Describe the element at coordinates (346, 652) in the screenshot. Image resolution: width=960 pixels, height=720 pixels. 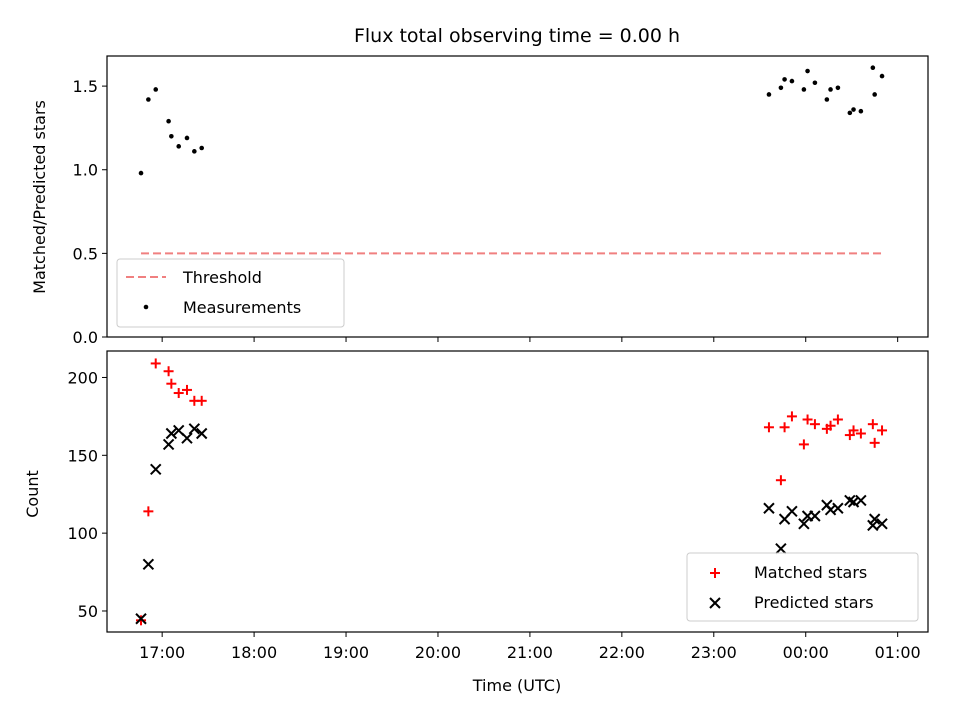
I see `x-tick-label: 19:00` at that location.